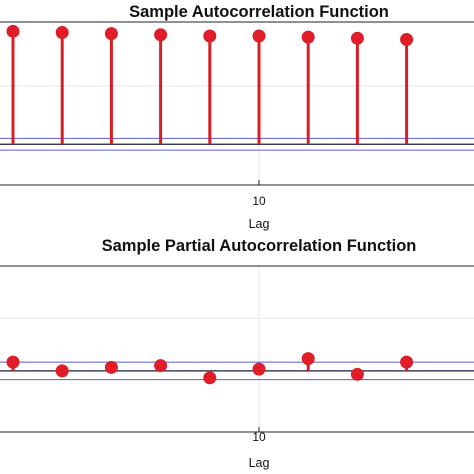 Image resolution: width=474 pixels, height=474 pixels. I want to click on pacf-x-axis-label: Lag, so click(259, 463).